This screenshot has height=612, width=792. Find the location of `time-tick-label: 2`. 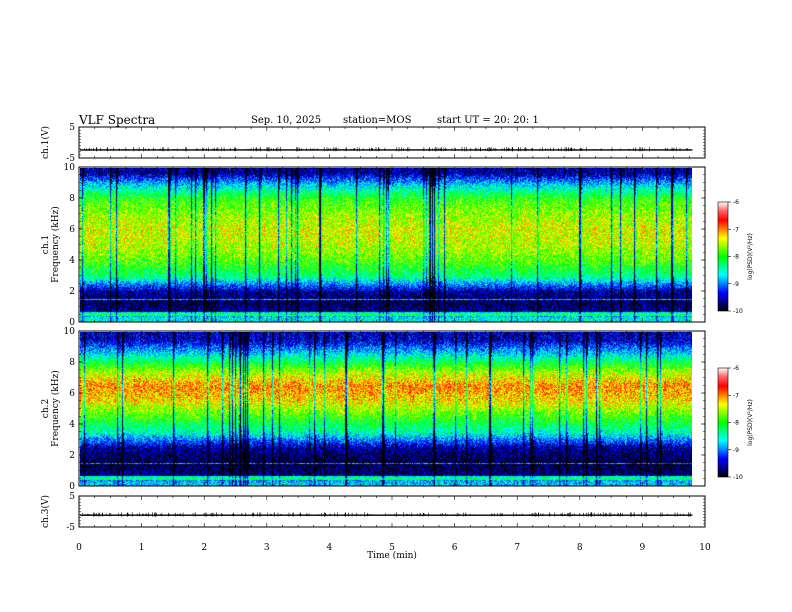

time-tick-label: 2 is located at coordinates (204, 548).